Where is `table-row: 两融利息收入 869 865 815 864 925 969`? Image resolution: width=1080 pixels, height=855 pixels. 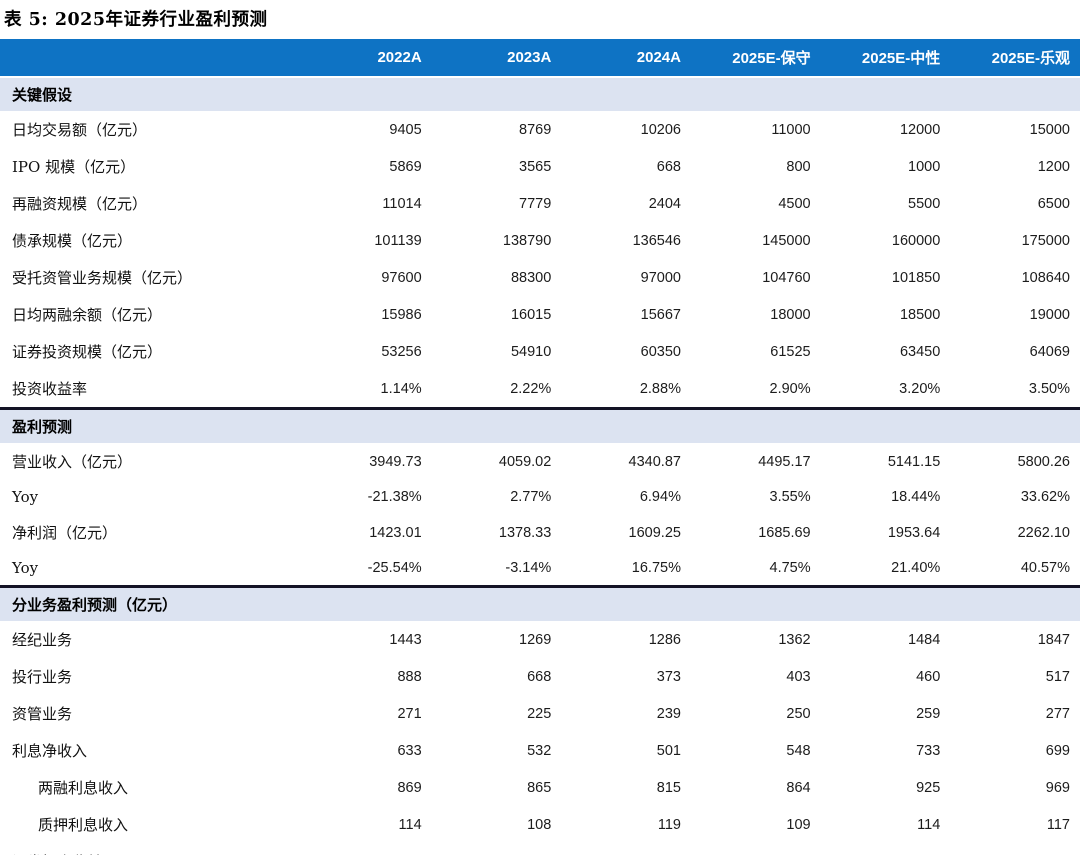 table-row: 两融利息收入 869 865 815 864 925 969 is located at coordinates (540, 787).